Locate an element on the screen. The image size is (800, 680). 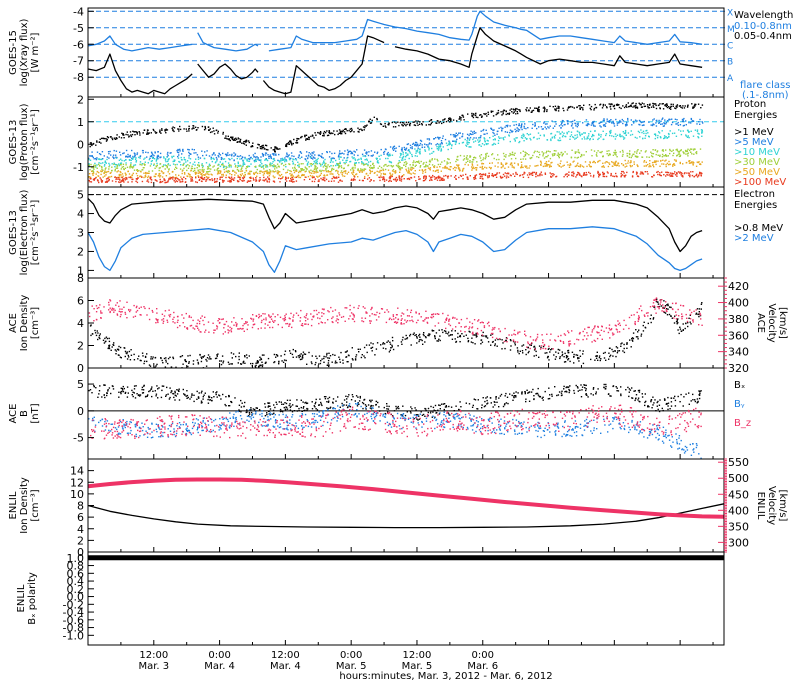
y-tick-label: -6 is located at coordinates (78, 44).